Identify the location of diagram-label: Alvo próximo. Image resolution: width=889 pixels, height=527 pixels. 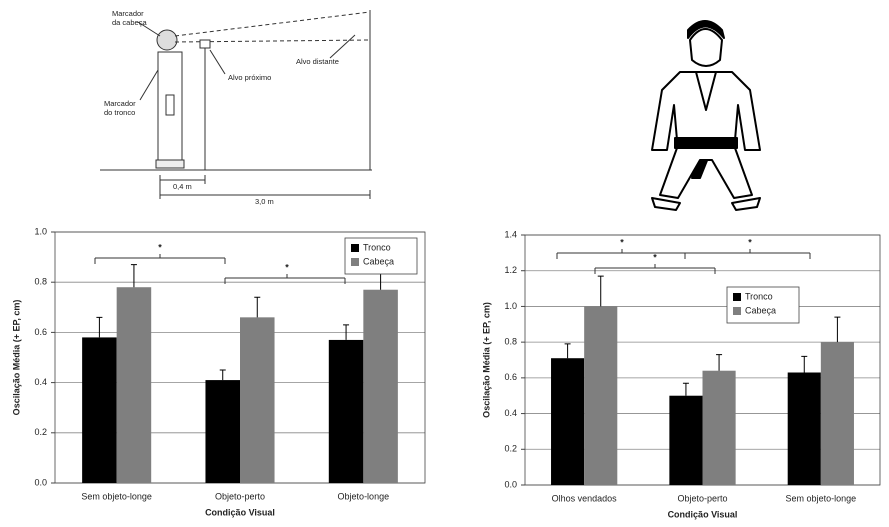
(249, 77).